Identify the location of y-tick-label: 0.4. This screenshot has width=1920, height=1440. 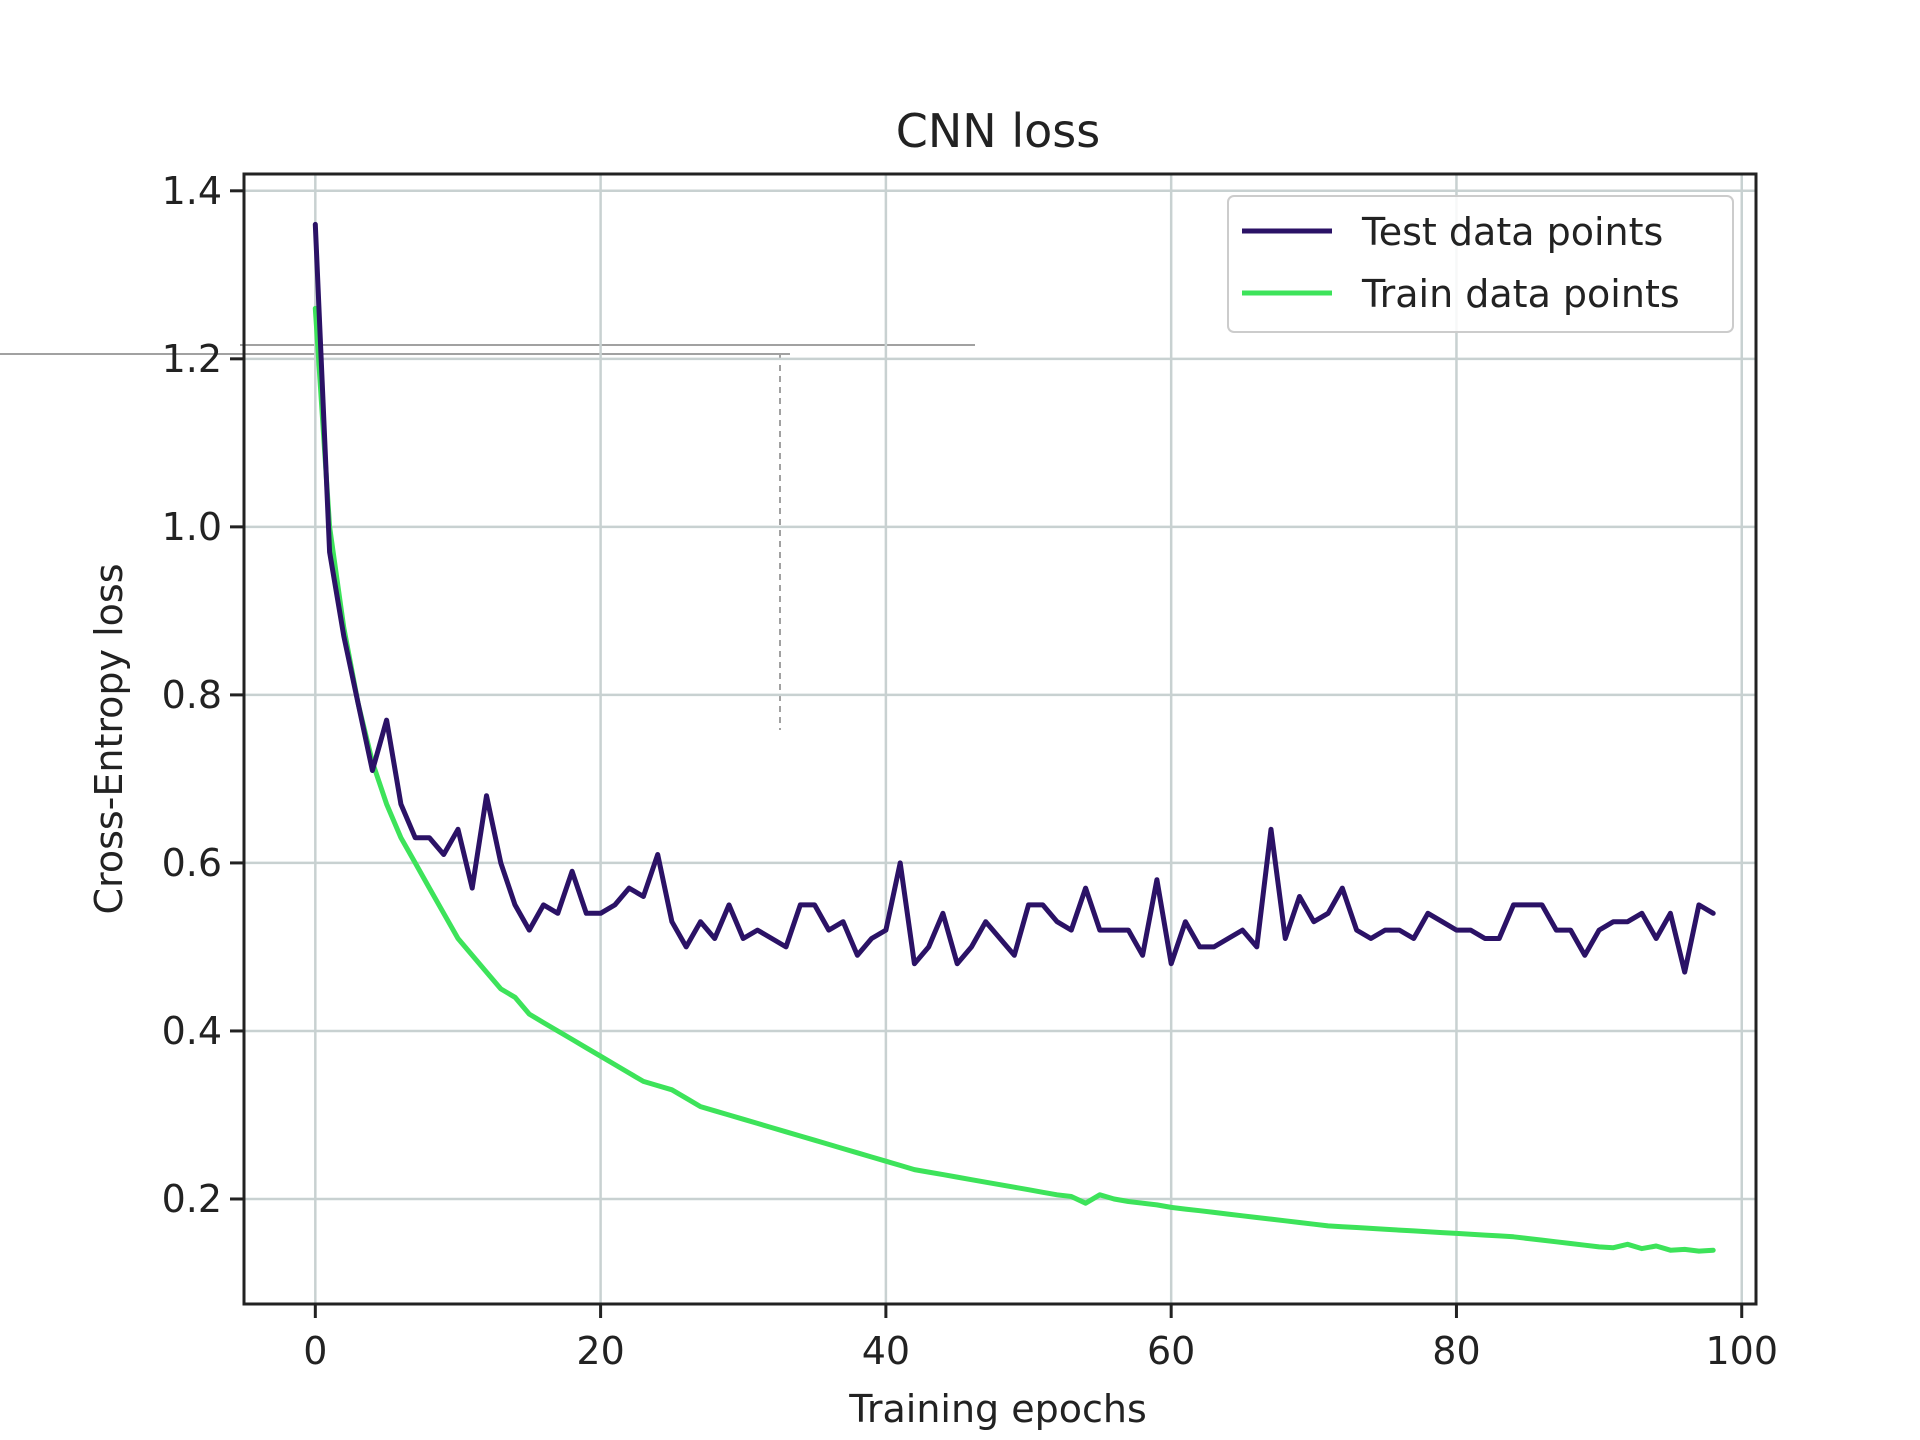
(192, 1031).